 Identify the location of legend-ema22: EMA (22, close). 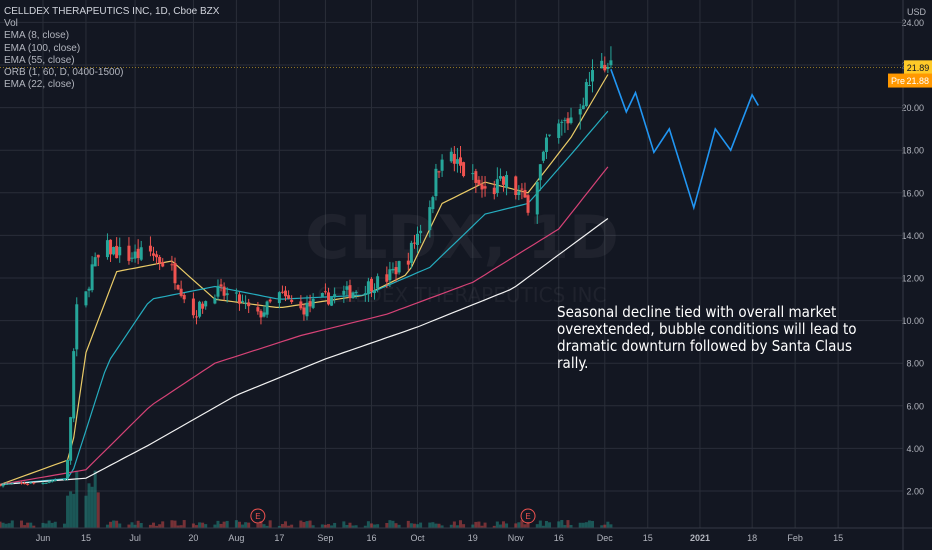
(39, 85).